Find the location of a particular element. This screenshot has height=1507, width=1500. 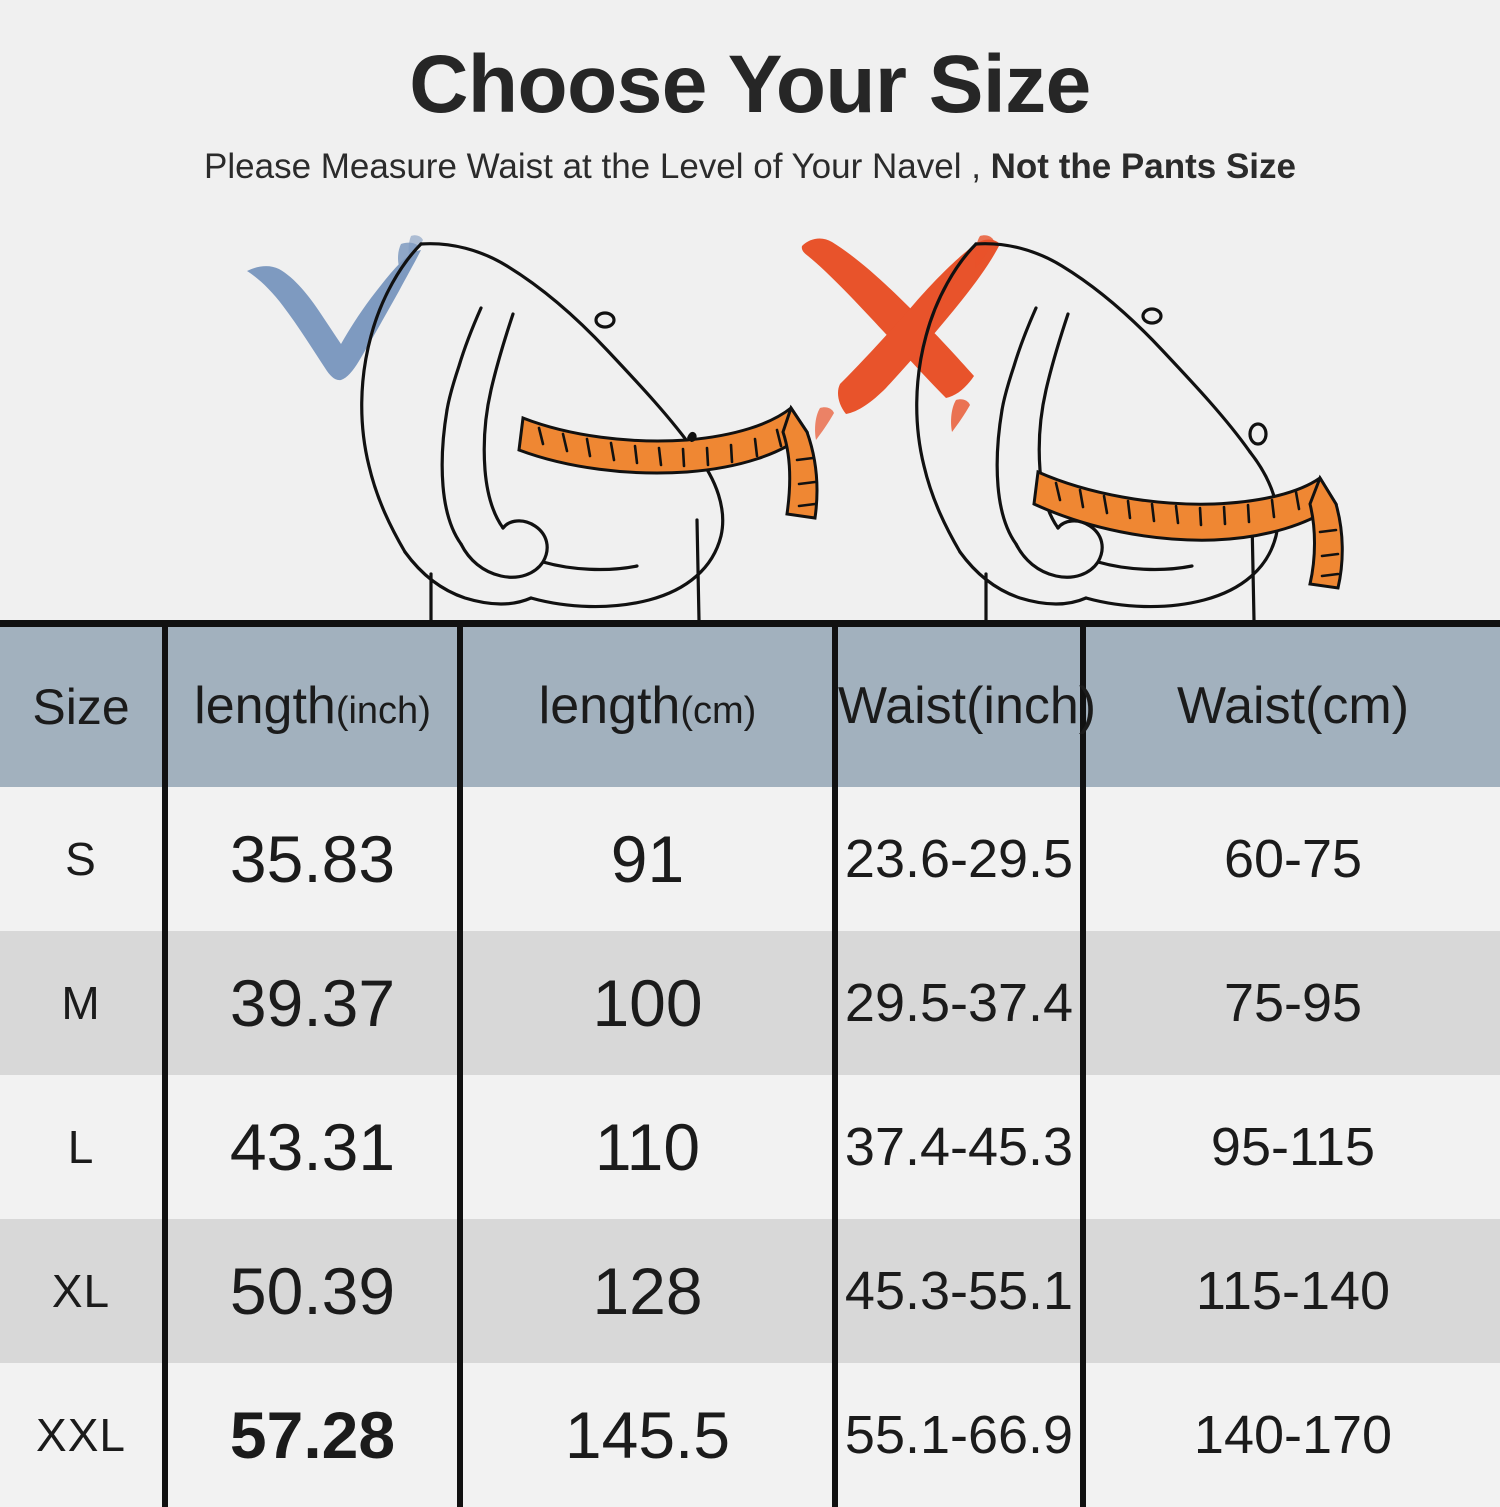

column-header-waist-inch-label: Waist is located at coordinates (902, 706).